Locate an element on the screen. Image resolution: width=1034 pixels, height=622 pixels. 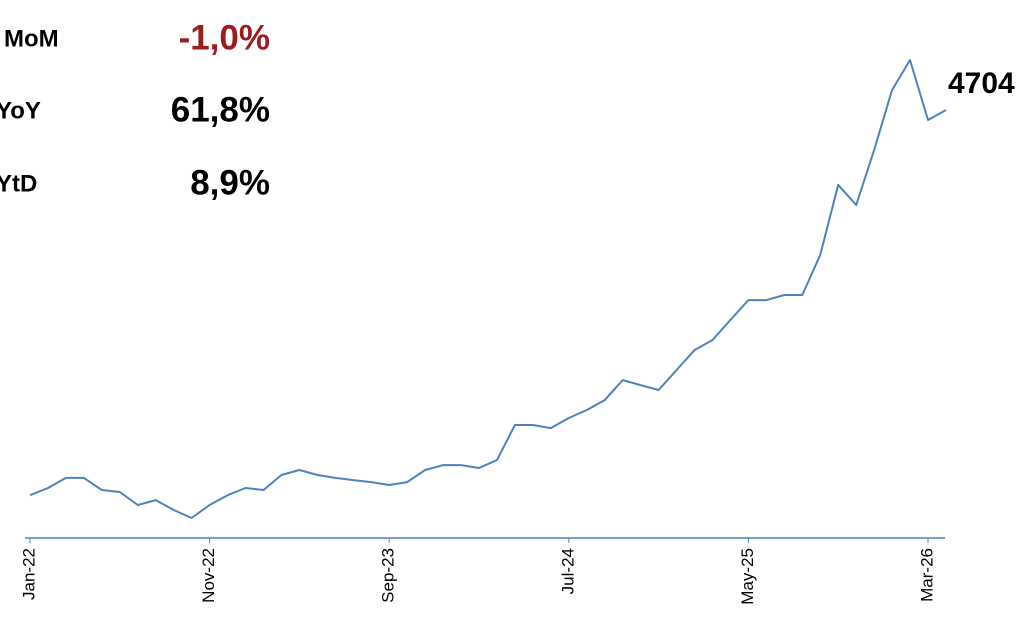
x-tick-label: Sep-23 is located at coordinates (388, 575).